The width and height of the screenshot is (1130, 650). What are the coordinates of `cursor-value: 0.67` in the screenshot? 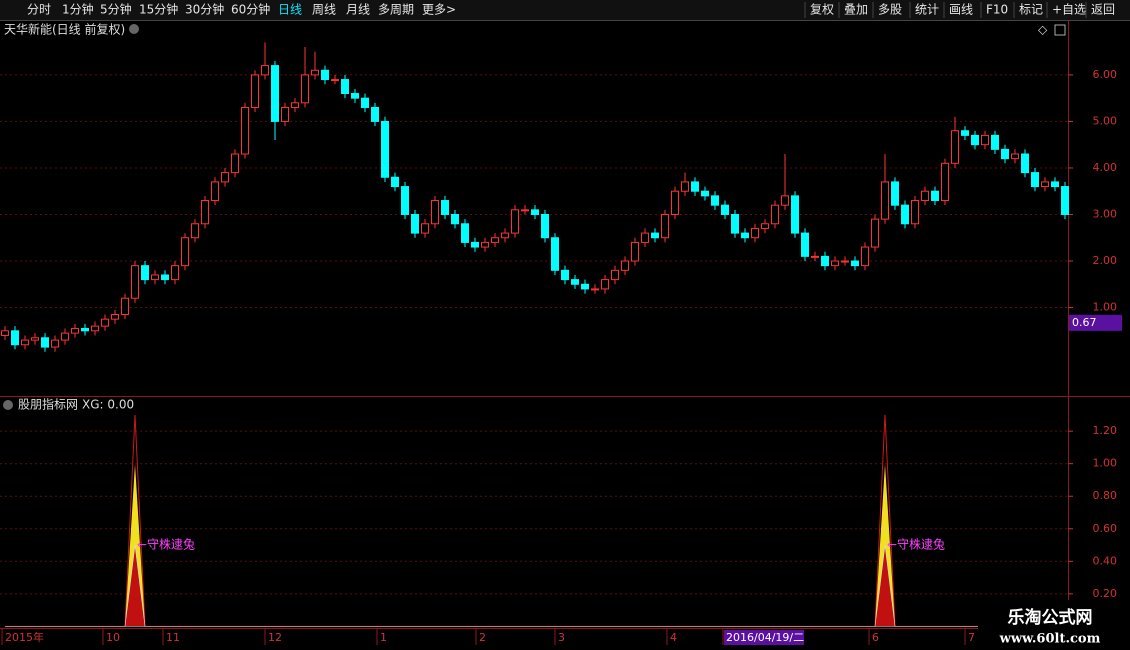 It's located at (1084, 322).